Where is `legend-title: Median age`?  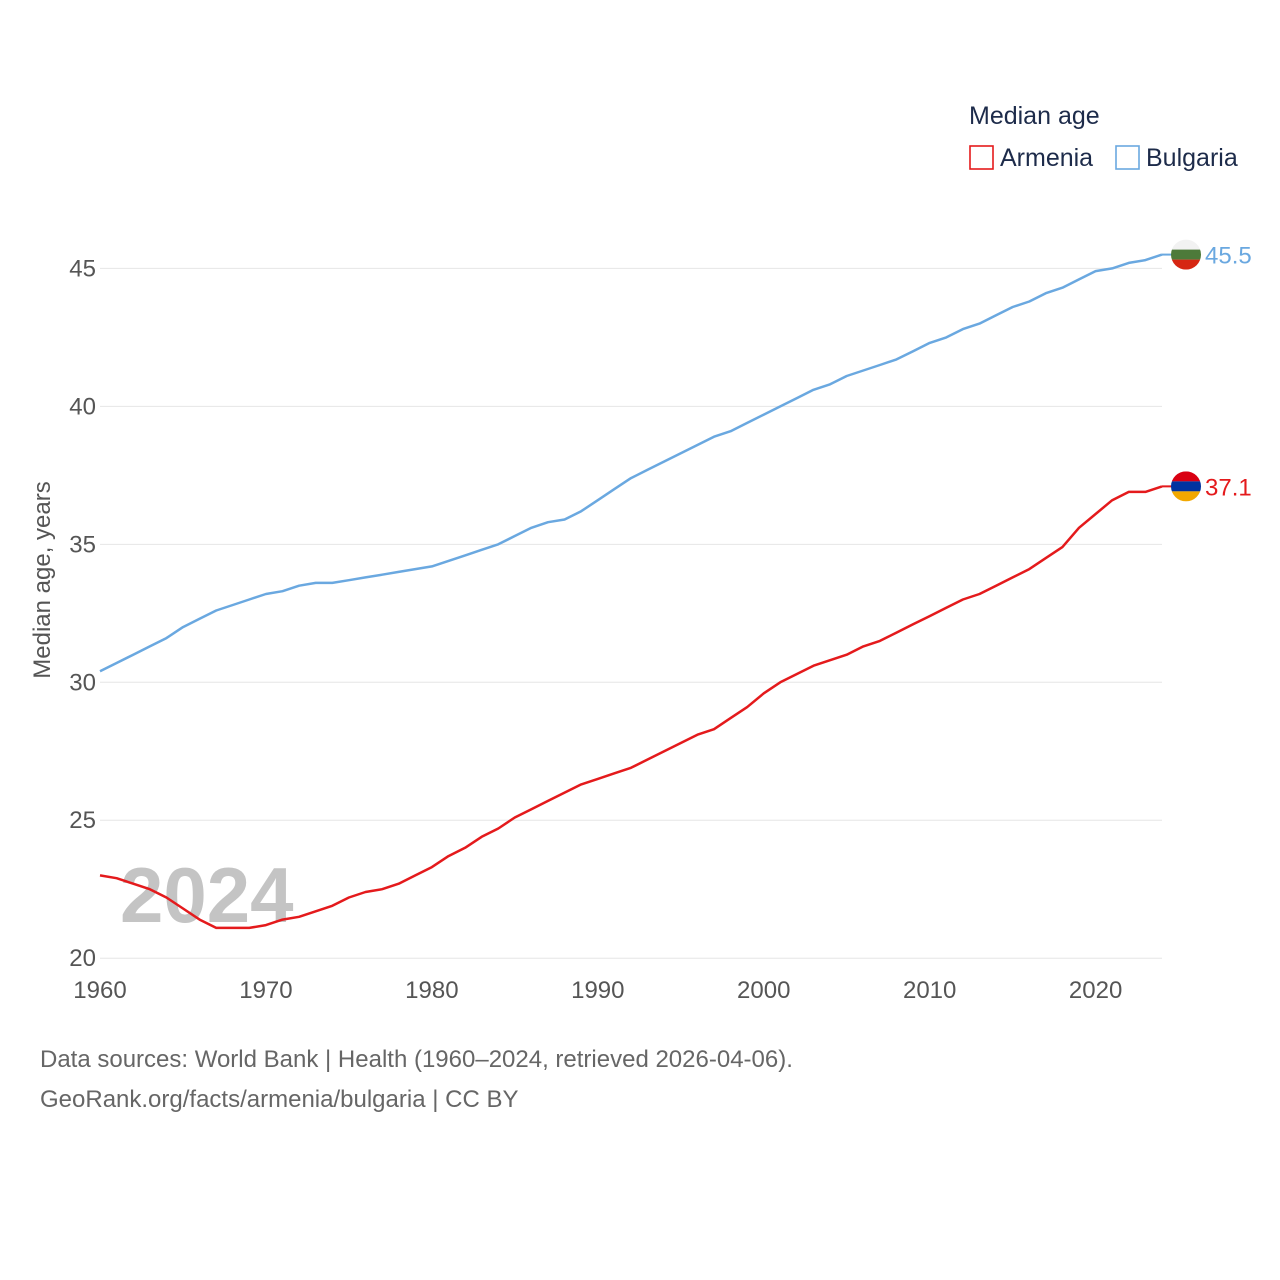 legend-title: Median age is located at coordinates (1034, 116).